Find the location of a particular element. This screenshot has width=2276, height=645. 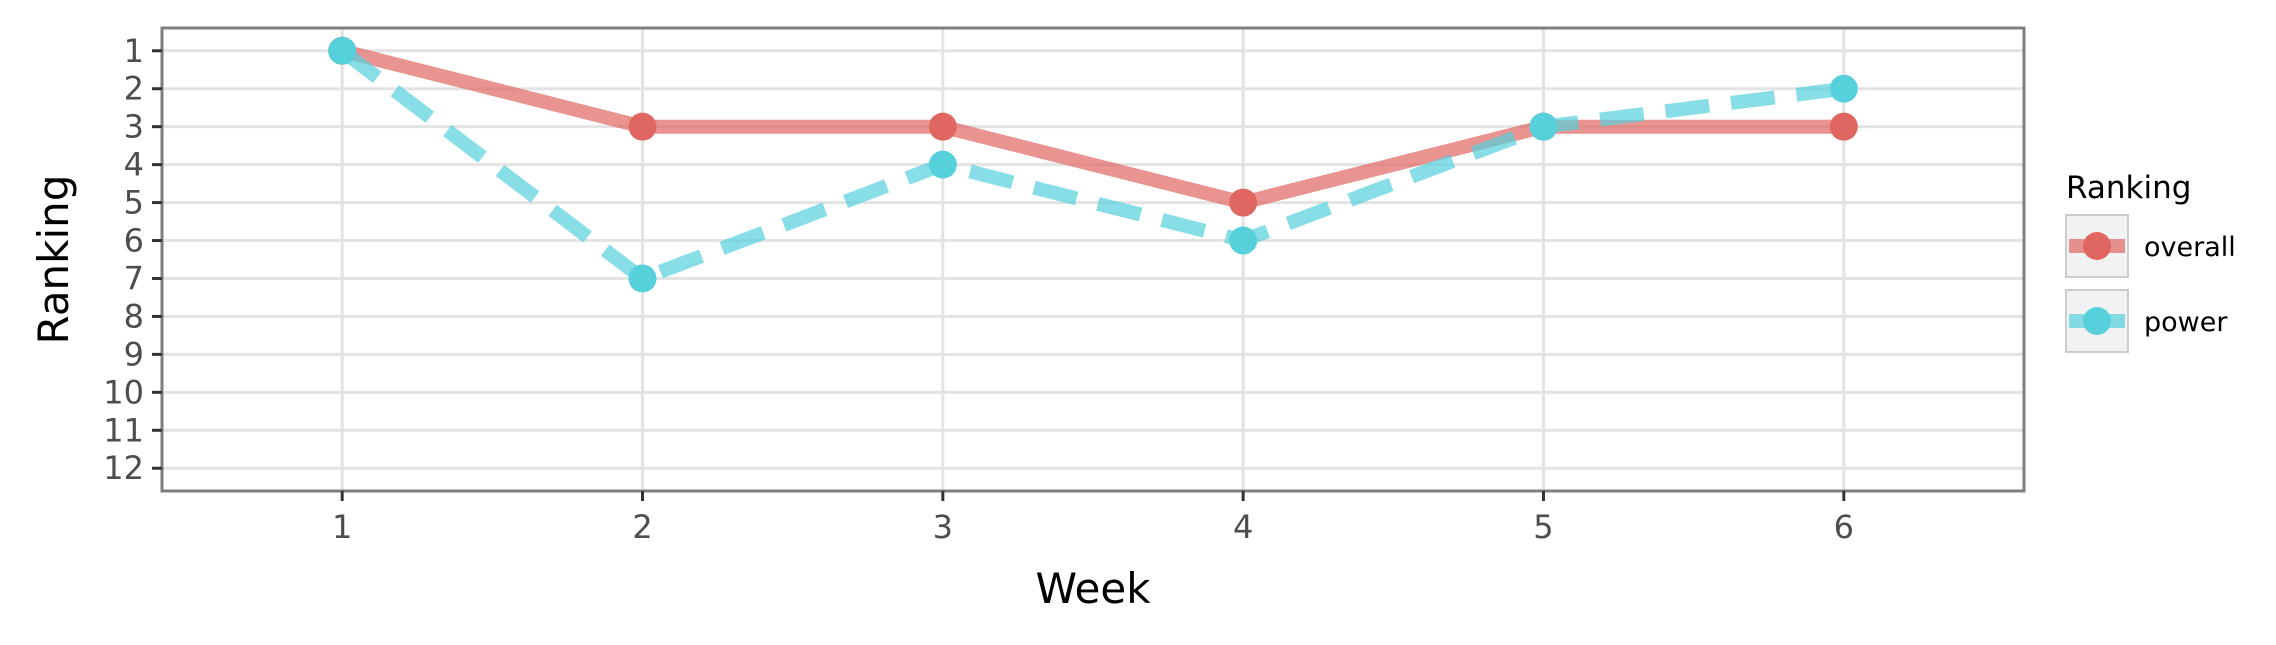

y-tick-label: 5 is located at coordinates (134, 203).